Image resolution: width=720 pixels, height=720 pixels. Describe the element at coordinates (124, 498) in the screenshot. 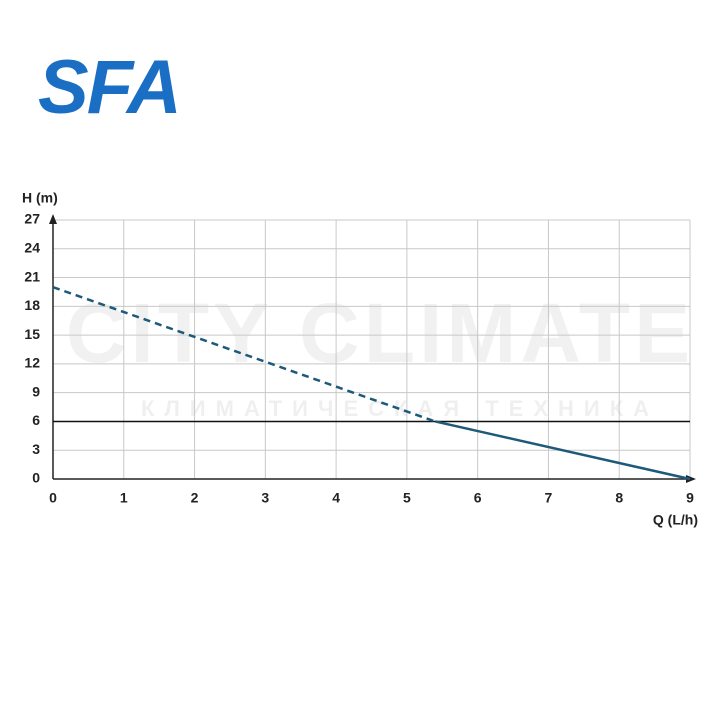

I see `x-tick-label: 1` at that location.